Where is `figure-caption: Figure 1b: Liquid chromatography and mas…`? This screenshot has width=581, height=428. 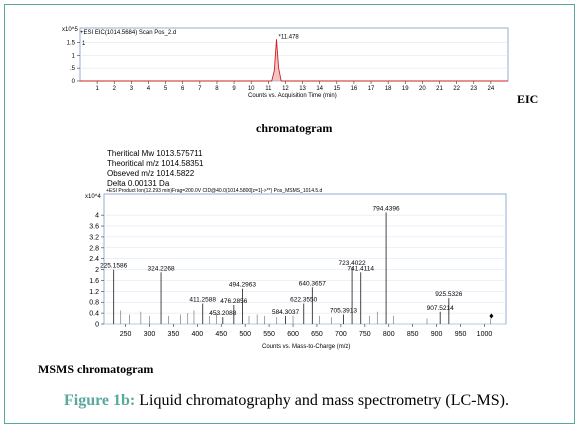 figure-caption: Figure 1b: Liquid chromatography and mas… is located at coordinates (286, 401).